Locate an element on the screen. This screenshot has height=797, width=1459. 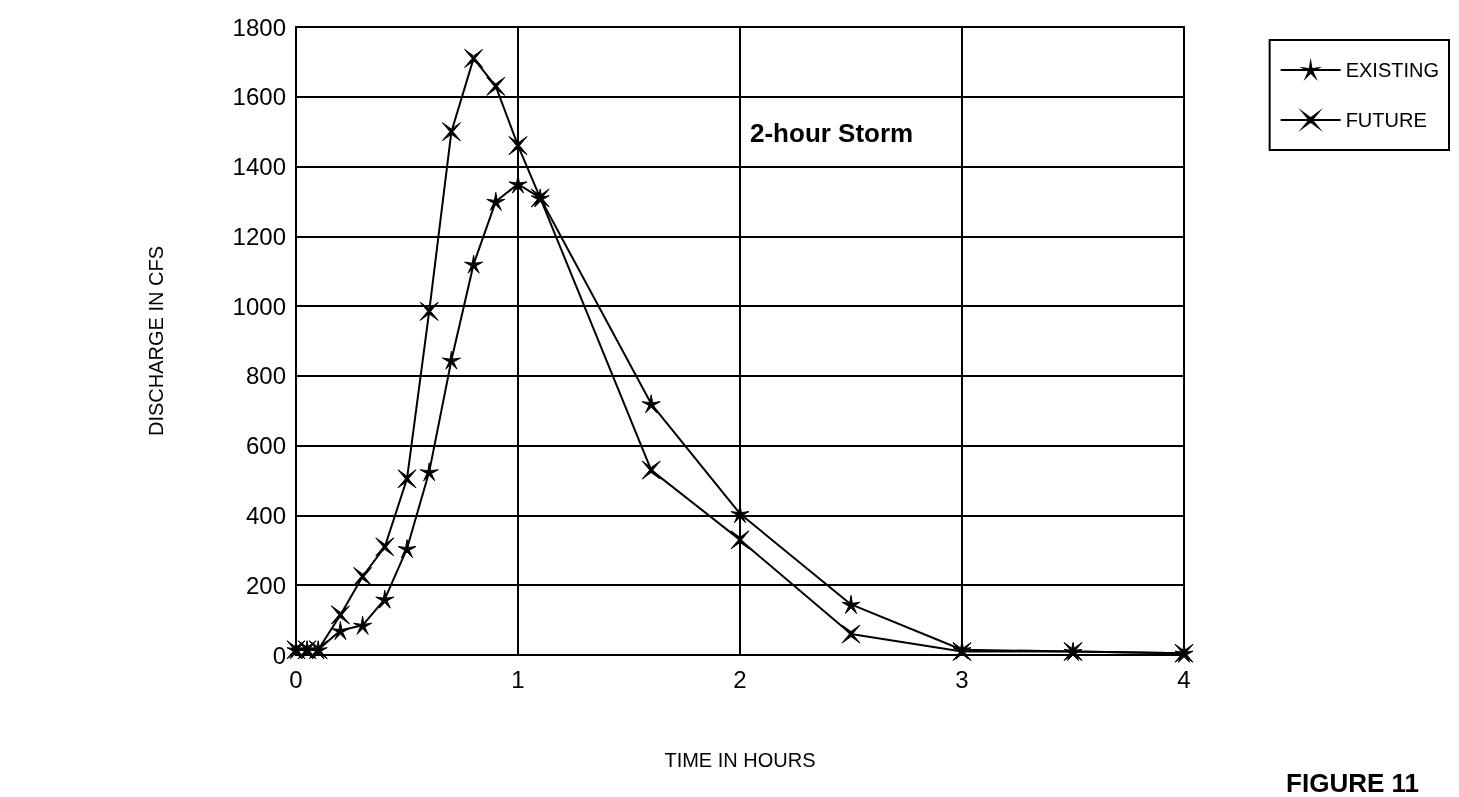
y-tick-label: 400 is located at coordinates (265, 515).